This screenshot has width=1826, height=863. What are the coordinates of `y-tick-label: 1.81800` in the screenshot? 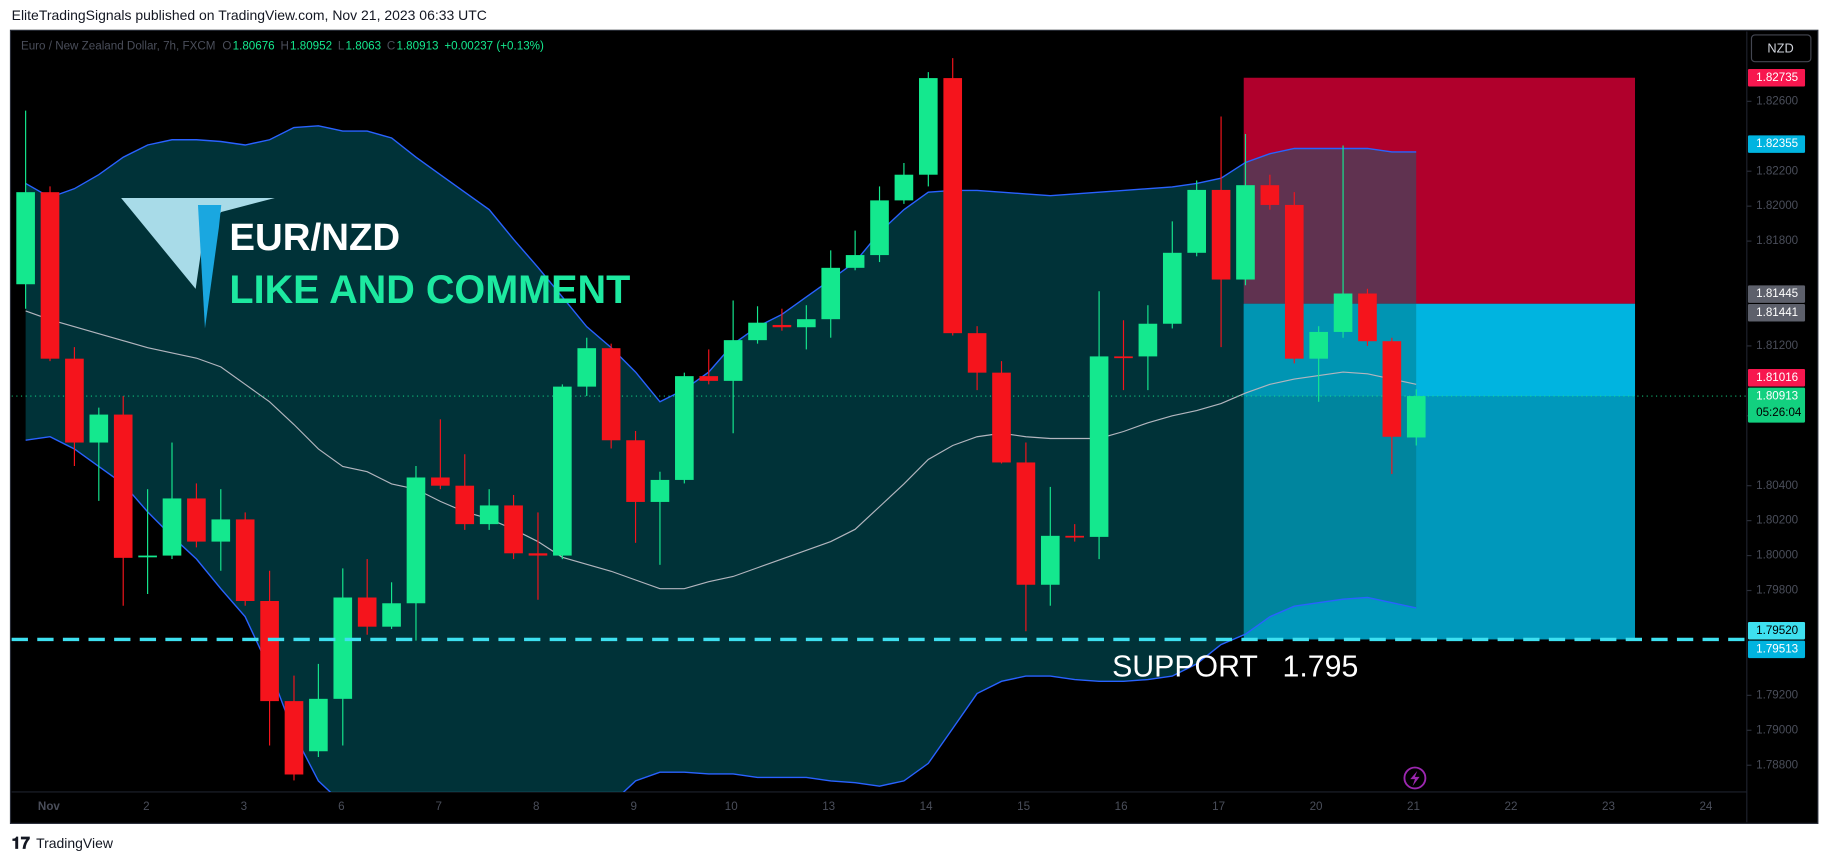 It's located at (1777, 240).